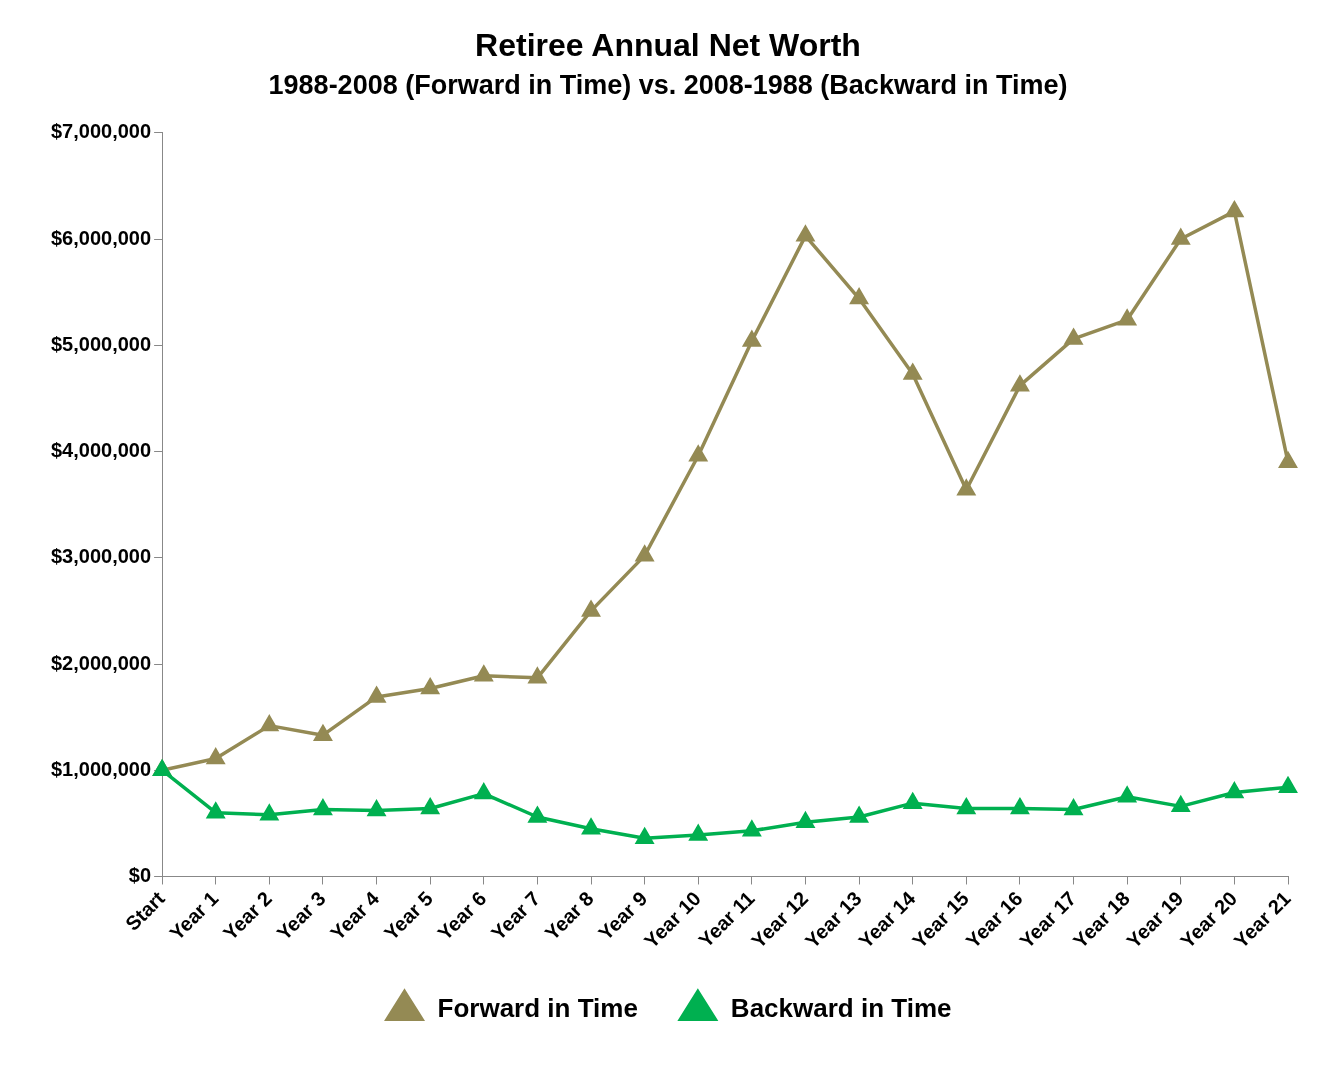 The width and height of the screenshot is (1339, 1088). Describe the element at coordinates (668, 45) in the screenshot. I see `chart-title: Retiree Annual Net Worth` at that location.